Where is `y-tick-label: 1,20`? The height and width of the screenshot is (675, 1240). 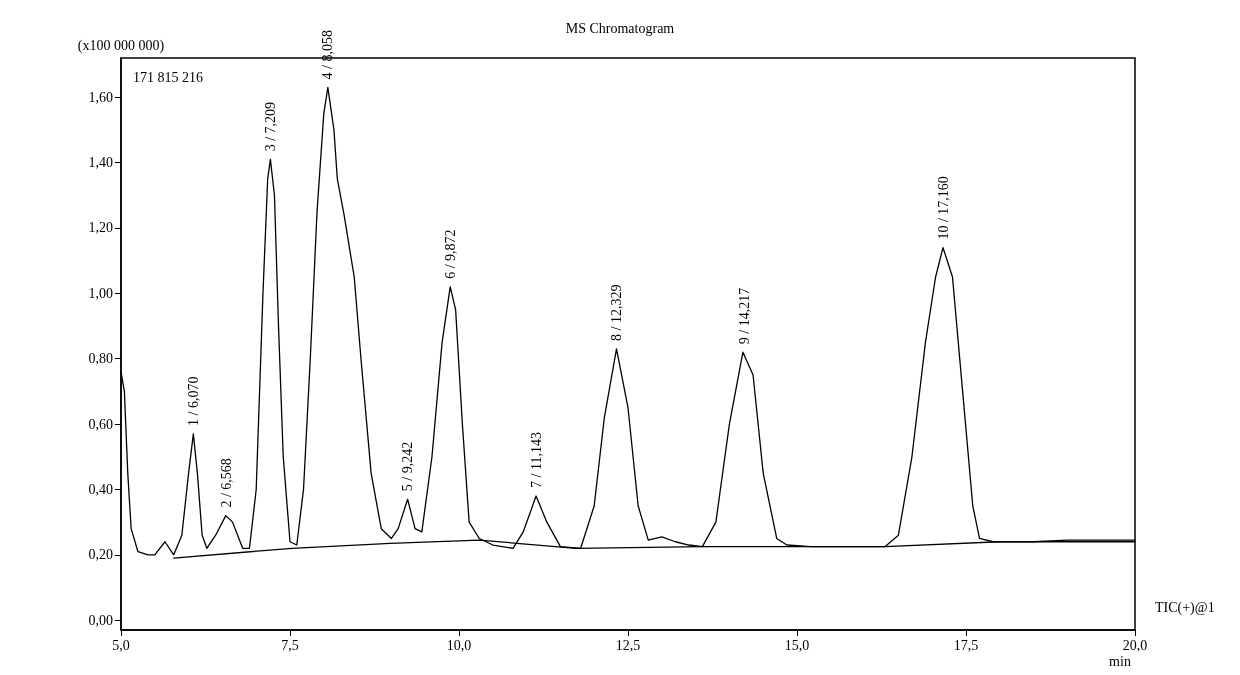
y-tick-label: 1,20 is located at coordinates (100, 228).